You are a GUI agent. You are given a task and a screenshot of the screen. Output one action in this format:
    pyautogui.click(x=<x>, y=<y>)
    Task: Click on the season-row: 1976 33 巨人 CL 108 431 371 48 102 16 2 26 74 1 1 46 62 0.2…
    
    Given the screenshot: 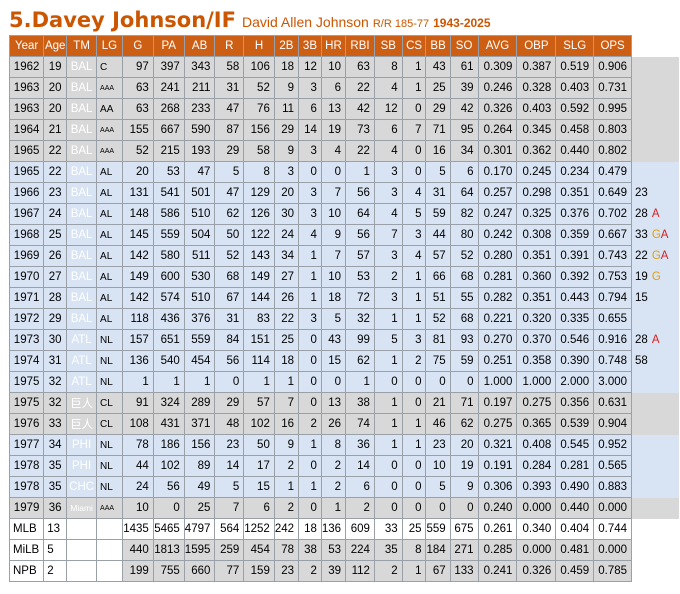 What is the action you would take?
    pyautogui.click(x=344, y=424)
    